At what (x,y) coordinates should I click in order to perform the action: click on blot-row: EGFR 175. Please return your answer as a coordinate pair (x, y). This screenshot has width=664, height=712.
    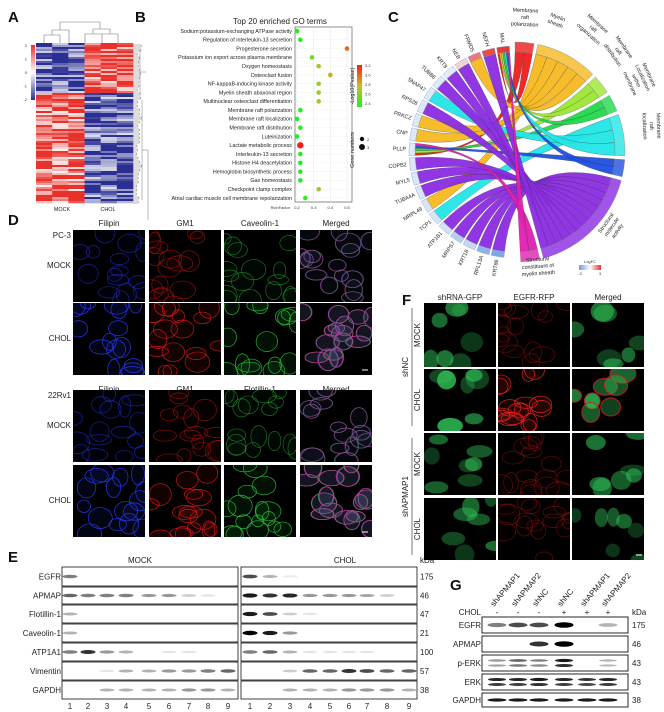
    Looking at the image, I should click on (236, 576).